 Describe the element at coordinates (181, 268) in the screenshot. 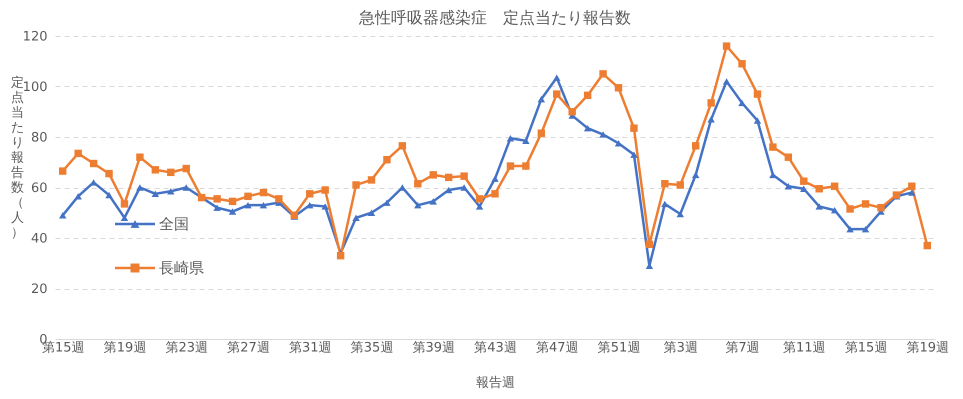

I see `legend-label: 長崎県` at that location.